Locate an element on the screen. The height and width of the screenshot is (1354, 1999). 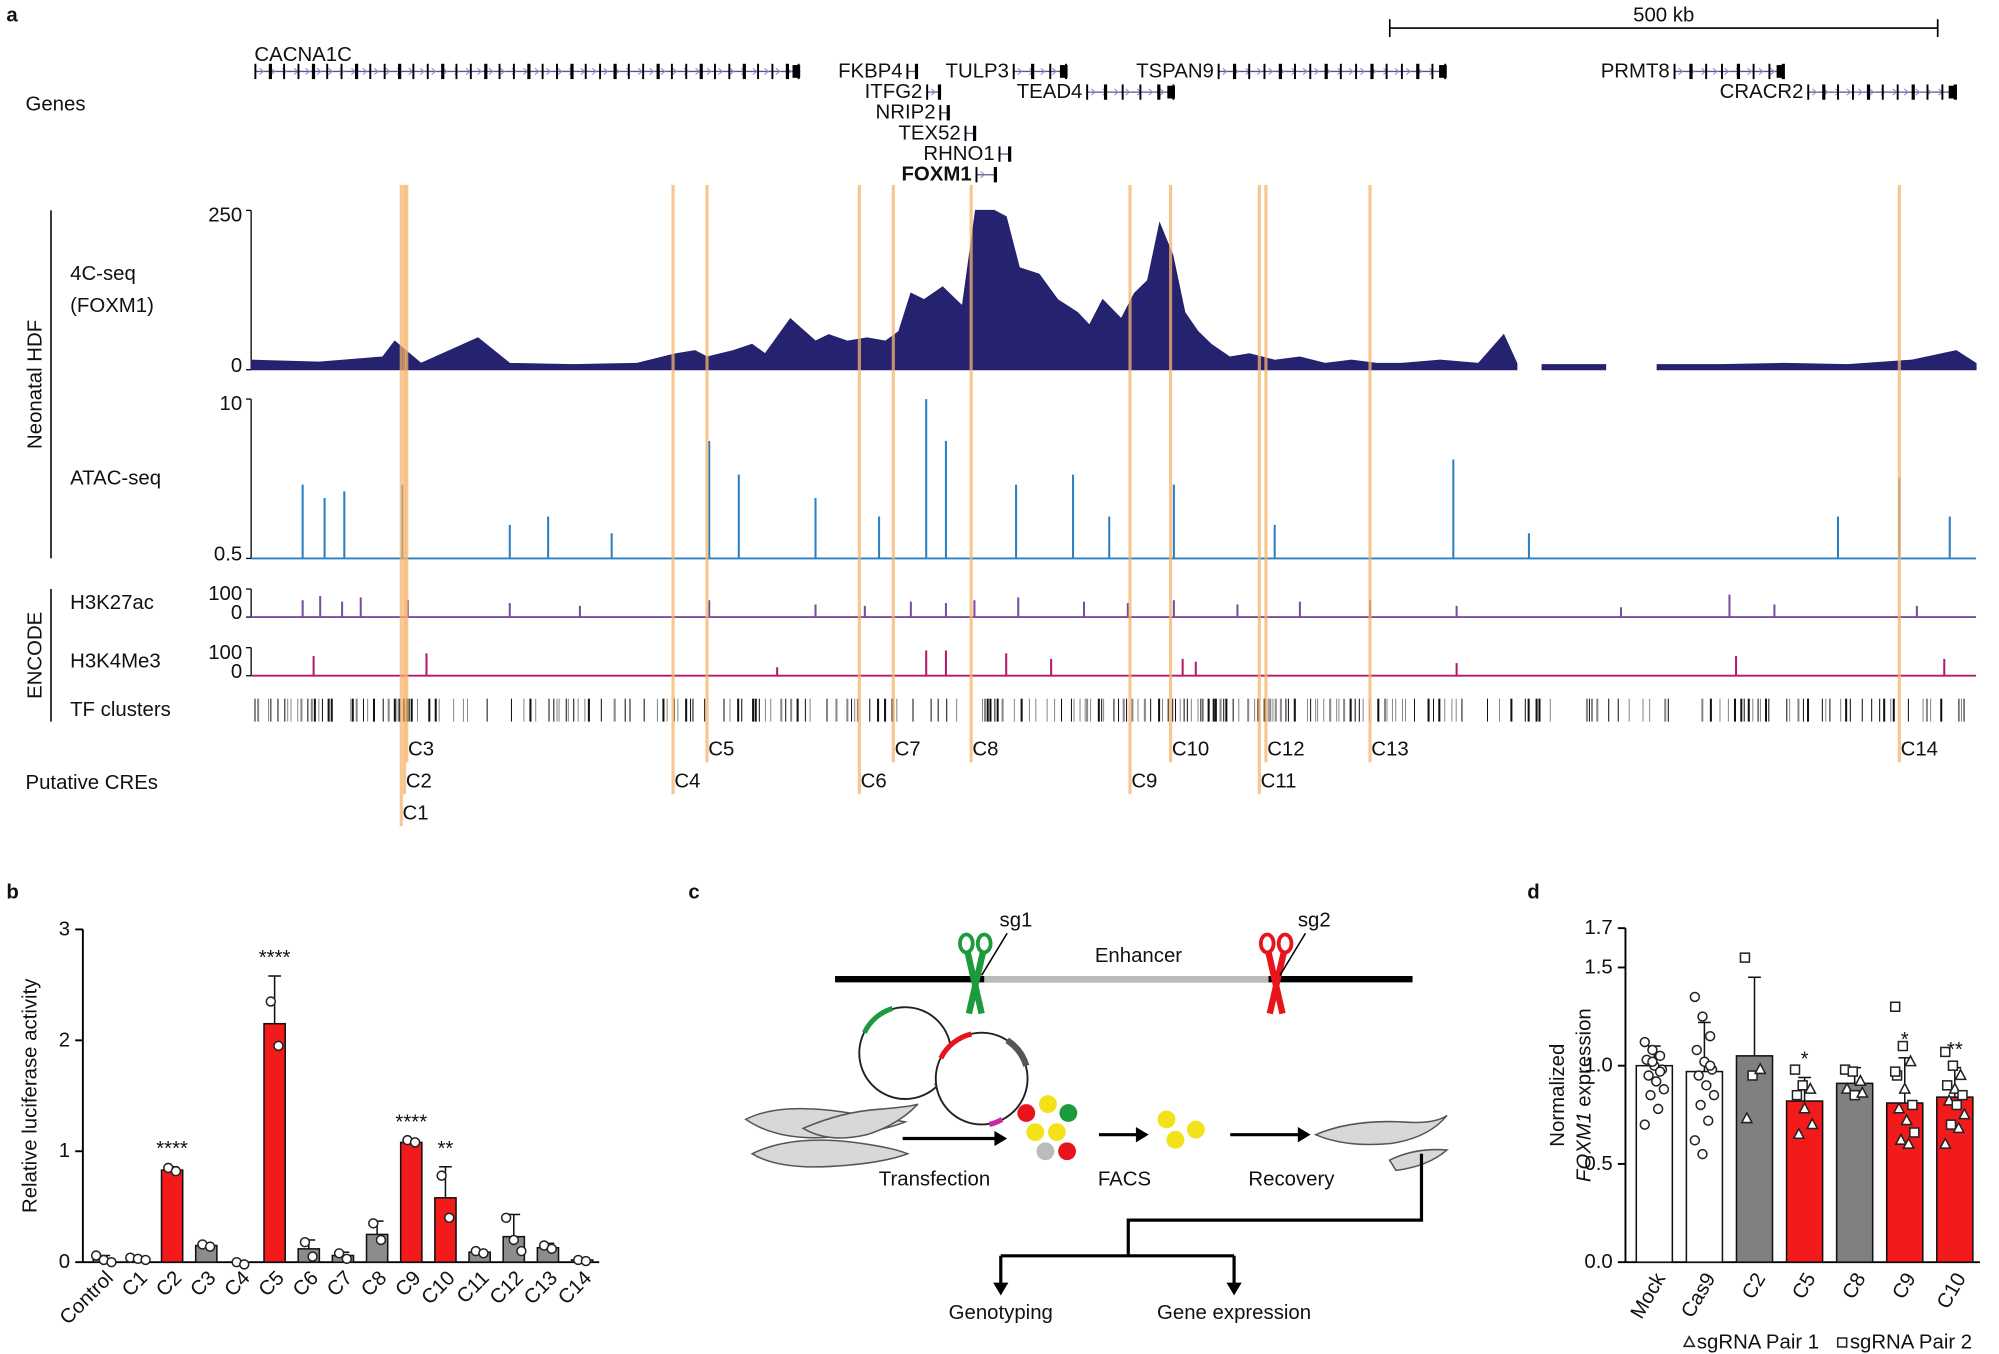
panel-label: b is located at coordinates (12, 892).